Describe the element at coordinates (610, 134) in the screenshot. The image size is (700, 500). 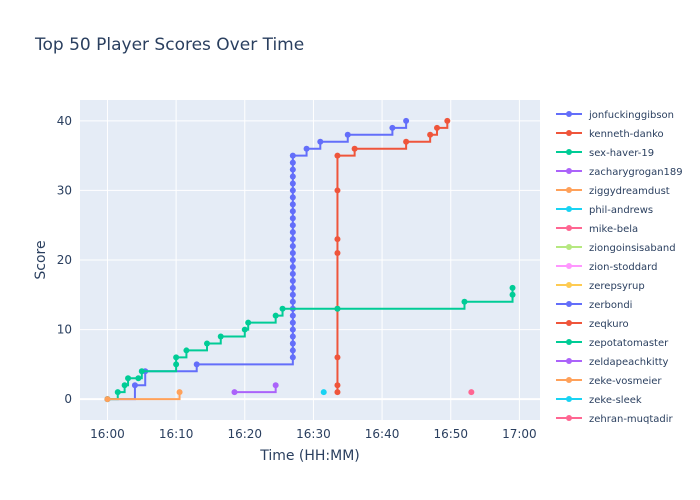
I see `legend-item: kenneth-danko` at that location.